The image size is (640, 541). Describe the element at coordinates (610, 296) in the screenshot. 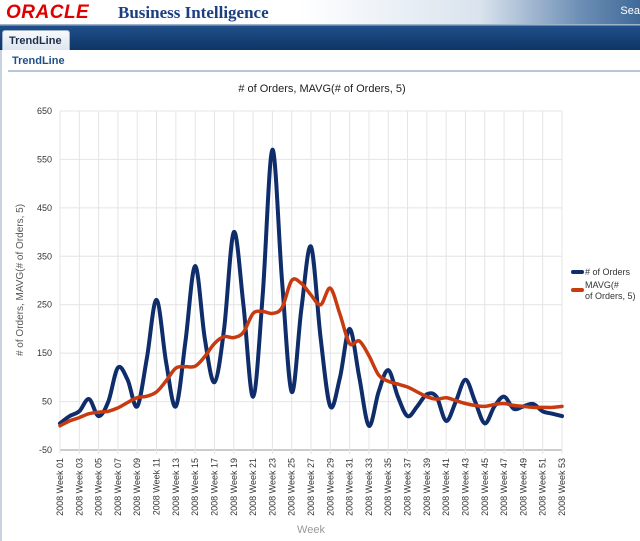

I see `legend-label-mavg-line2: of Orders, 5)` at that location.